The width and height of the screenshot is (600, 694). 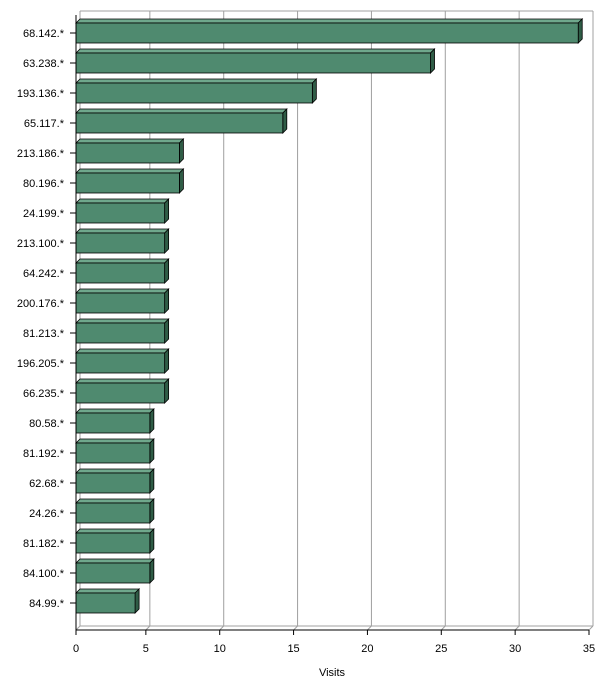 I want to click on y-tick-label: 84.99.*, so click(x=47, y=604).